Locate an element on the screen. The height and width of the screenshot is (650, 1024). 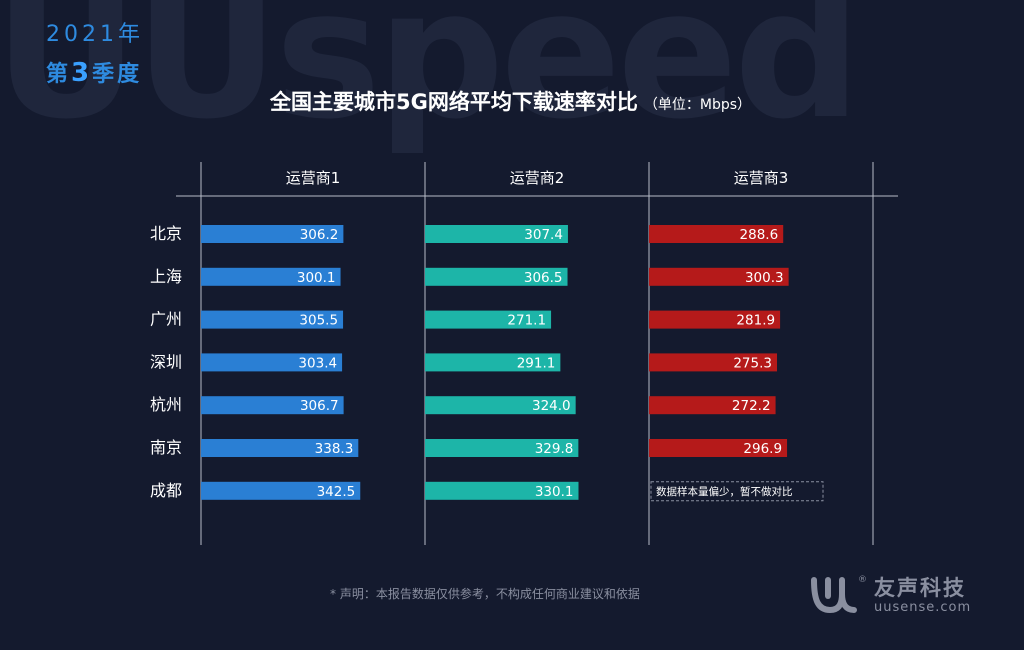
data-label: 303.4 is located at coordinates (317, 363).